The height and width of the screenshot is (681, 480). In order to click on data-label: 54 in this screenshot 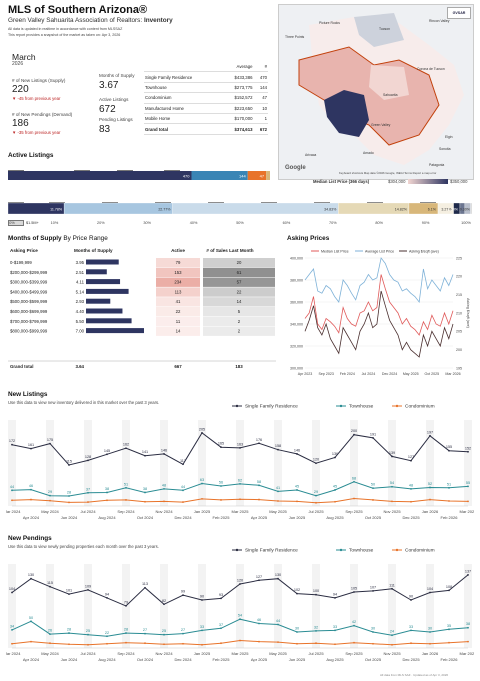, I will do `click(240, 616)`.